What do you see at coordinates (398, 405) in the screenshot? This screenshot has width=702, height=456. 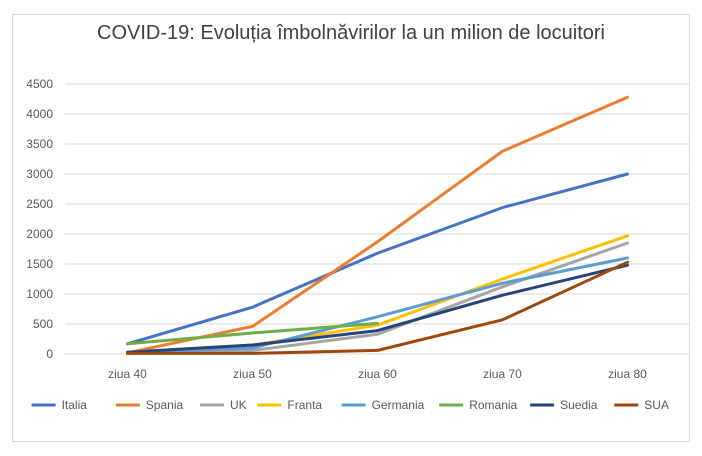 I see `legend-label-germania: Germania` at bounding box center [398, 405].